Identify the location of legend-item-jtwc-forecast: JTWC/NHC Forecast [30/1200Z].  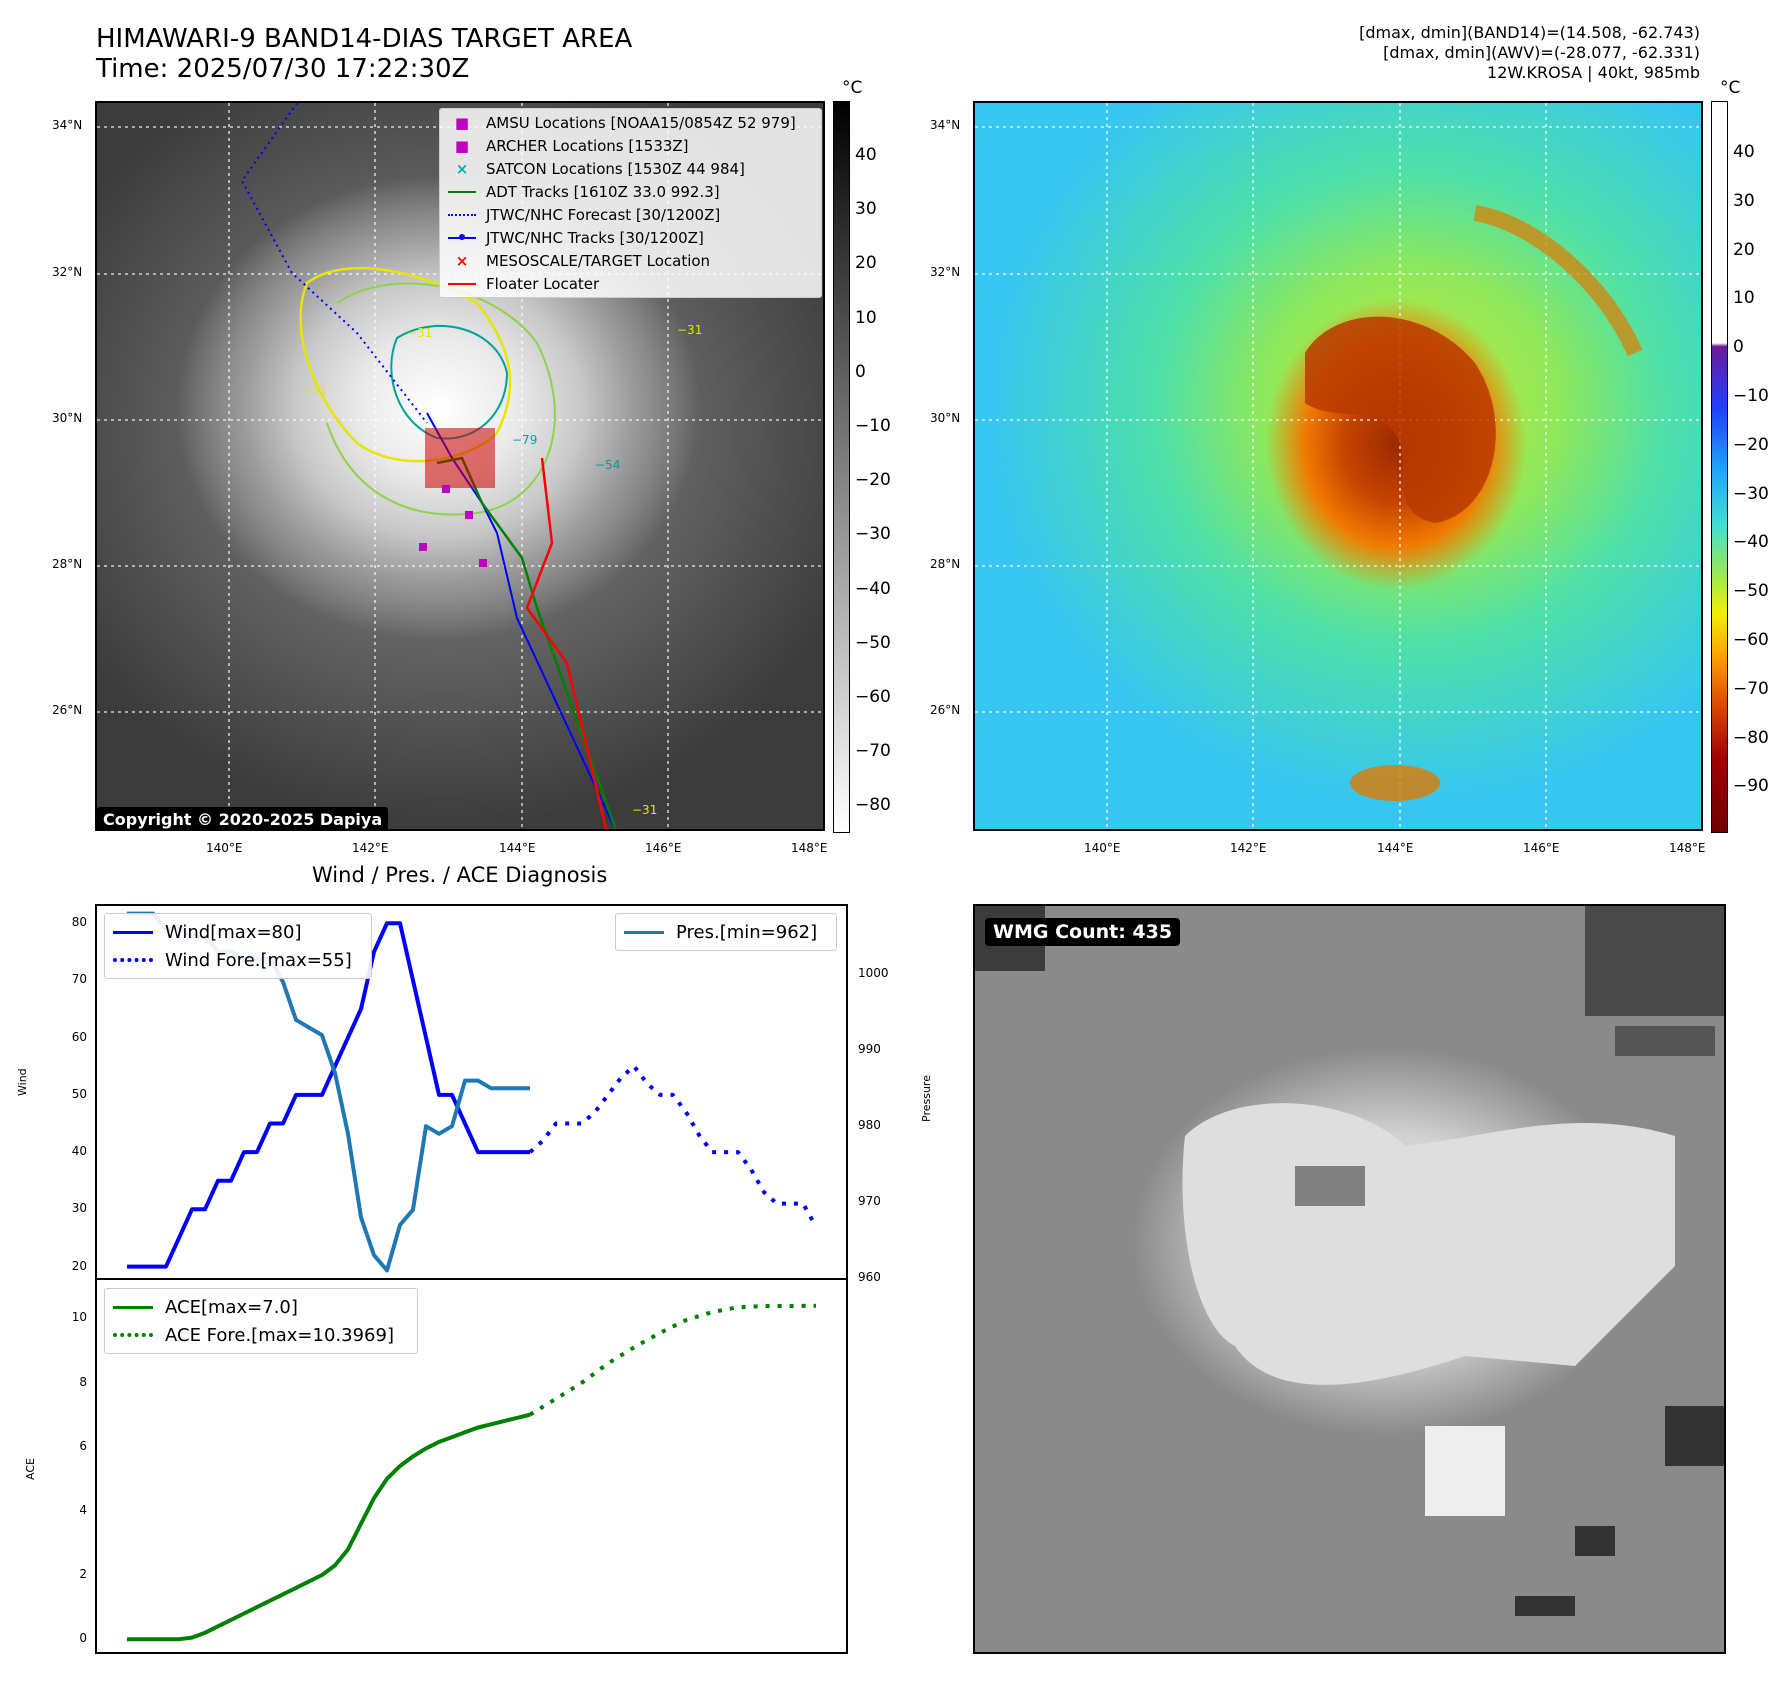
(584, 215).